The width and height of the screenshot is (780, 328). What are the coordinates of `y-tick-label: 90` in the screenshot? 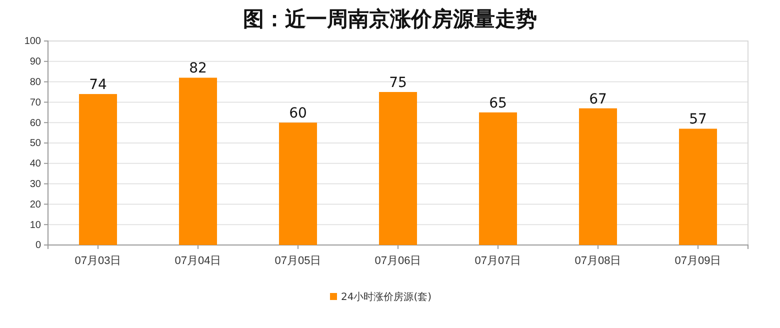 It's located at (36, 62).